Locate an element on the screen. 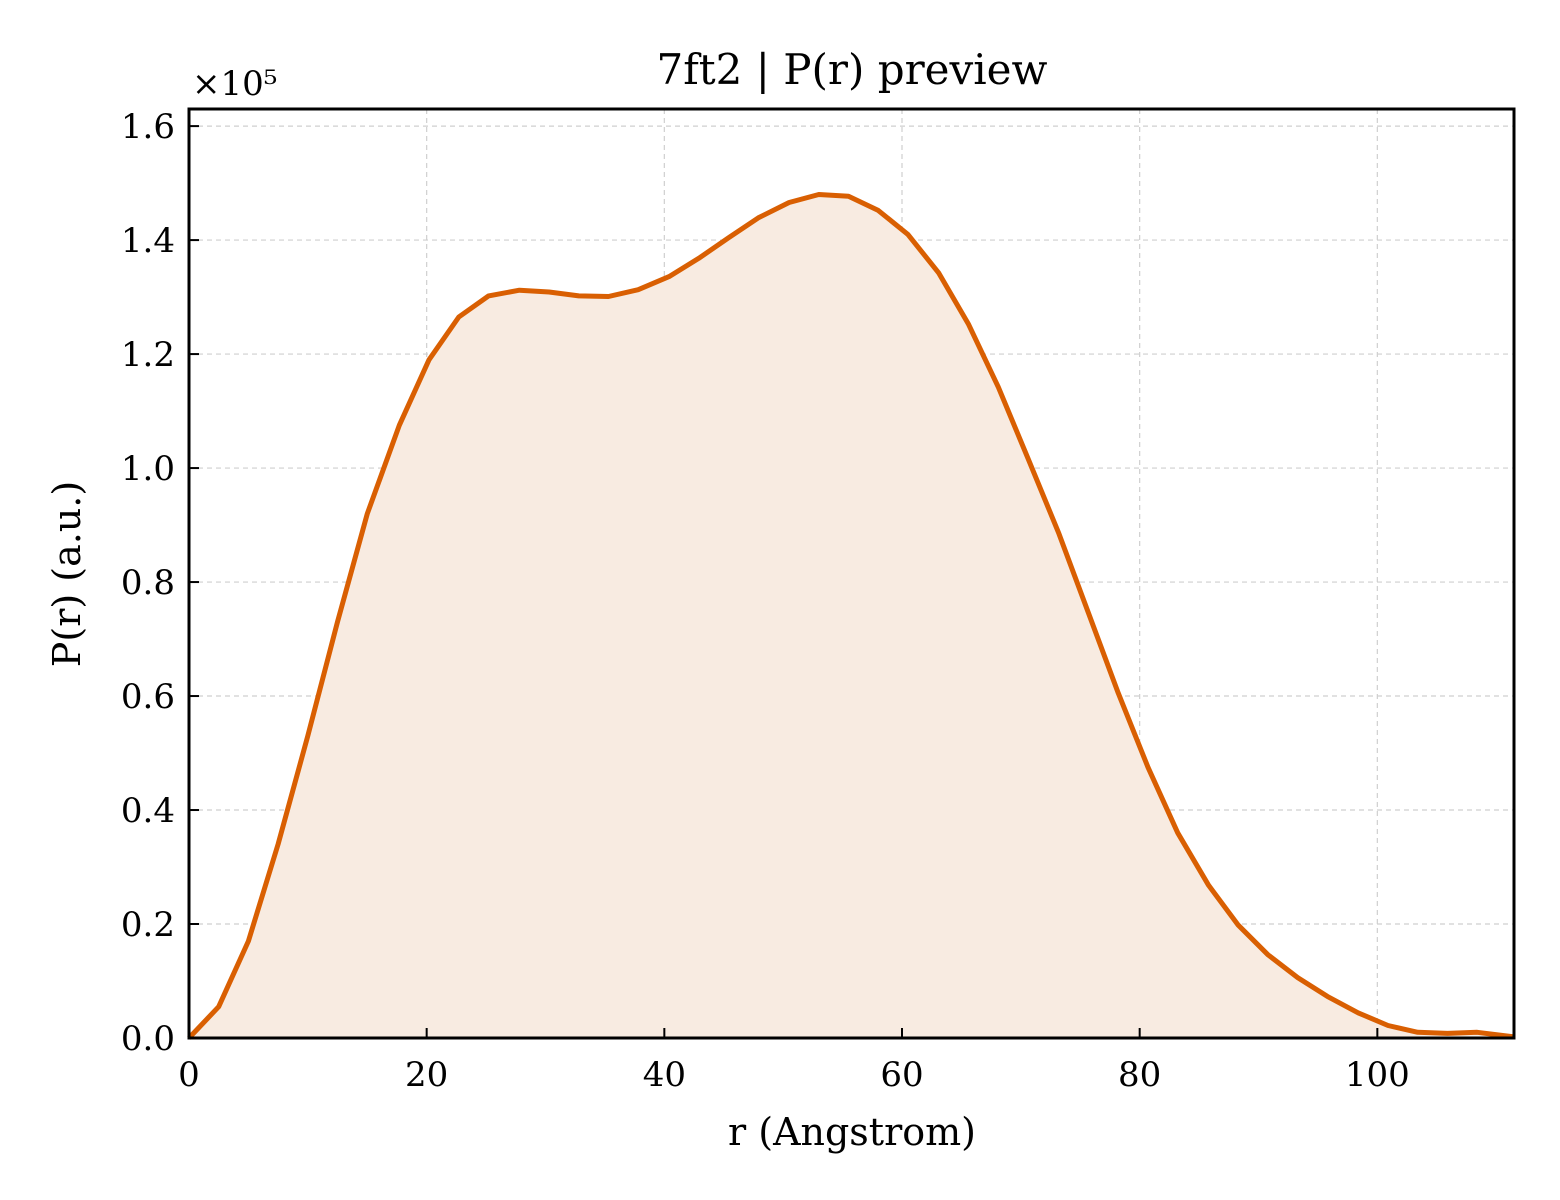 The height and width of the screenshot is (1200, 1560). y-tick-label: 0.2 is located at coordinates (148, 925).